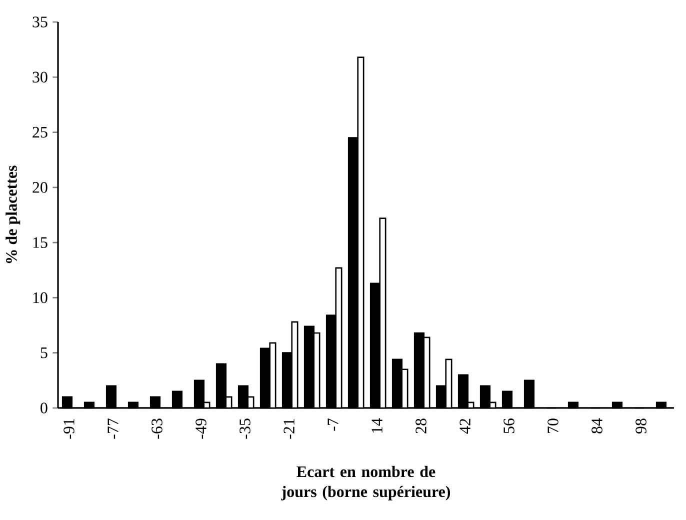 This screenshot has width=686, height=520. I want to click on y-tick-label: 10, so click(40, 298).